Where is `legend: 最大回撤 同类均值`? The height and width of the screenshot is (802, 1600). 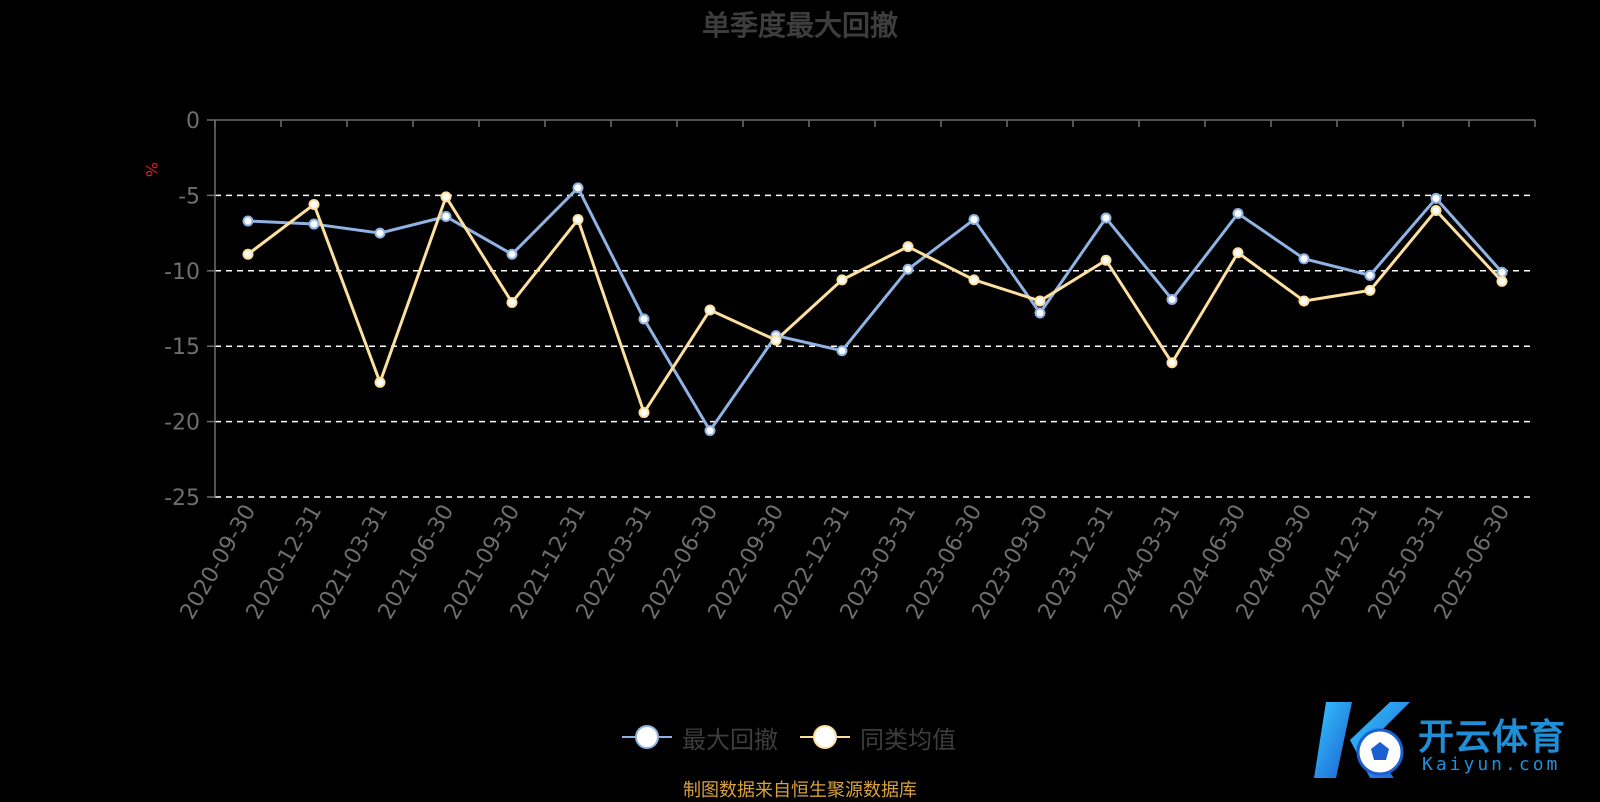 legend: 最大回撤 同类均值 is located at coordinates (800, 737).